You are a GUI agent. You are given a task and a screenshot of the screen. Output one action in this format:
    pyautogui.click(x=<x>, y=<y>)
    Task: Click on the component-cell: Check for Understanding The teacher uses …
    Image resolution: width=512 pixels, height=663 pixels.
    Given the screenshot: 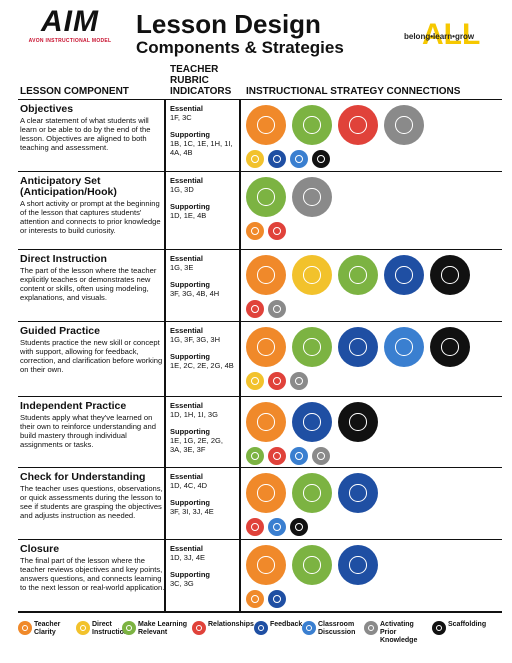 What is the action you would take?
    pyautogui.click(x=92, y=496)
    